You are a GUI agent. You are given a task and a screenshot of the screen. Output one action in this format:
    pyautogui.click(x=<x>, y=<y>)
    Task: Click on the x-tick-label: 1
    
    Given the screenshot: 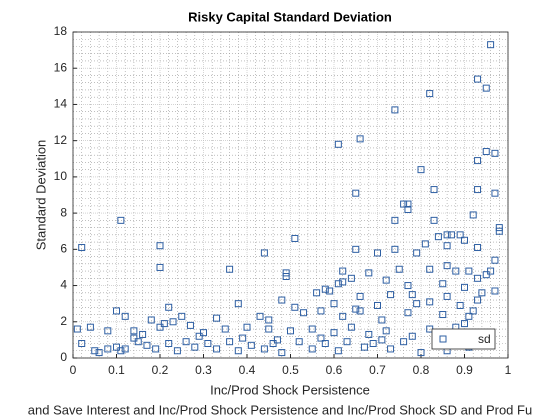 What is the action you would take?
    pyautogui.click(x=508, y=370)
    